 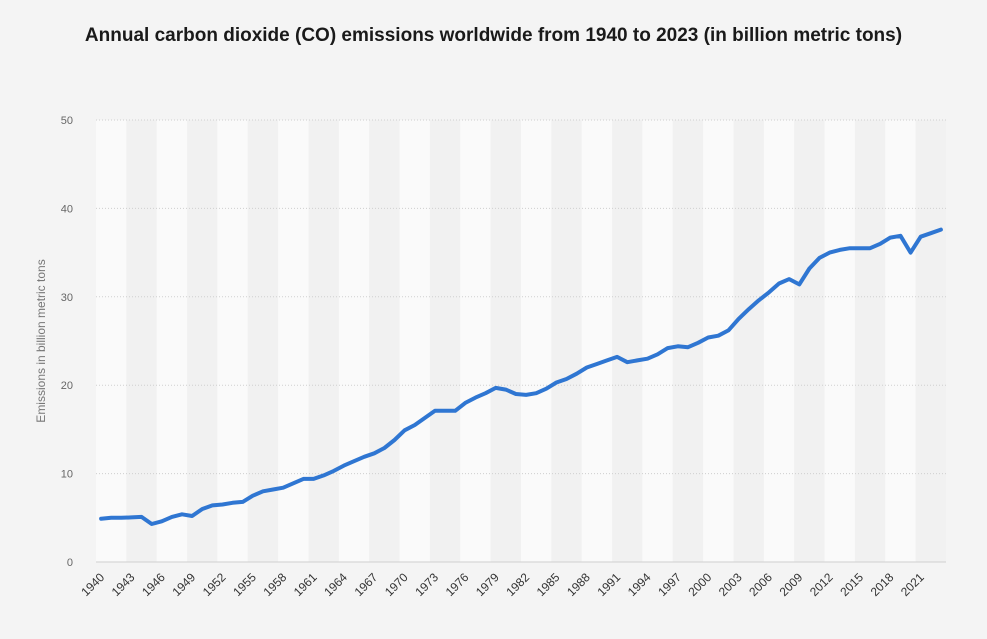 What do you see at coordinates (183, 584) in the screenshot?
I see `x-tick-label: 1949` at bounding box center [183, 584].